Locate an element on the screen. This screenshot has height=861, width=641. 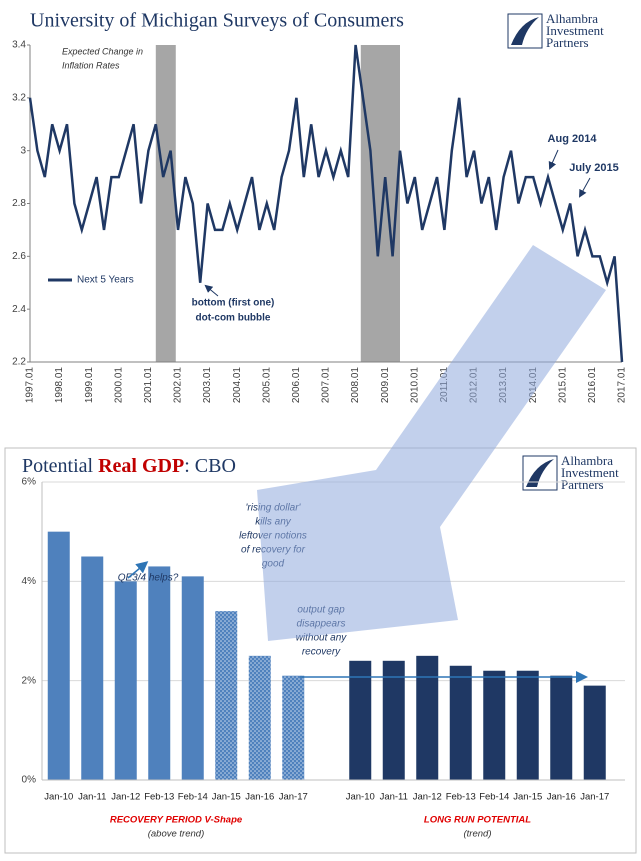
x-tick-label: 1998.01 is located at coordinates (59, 385).